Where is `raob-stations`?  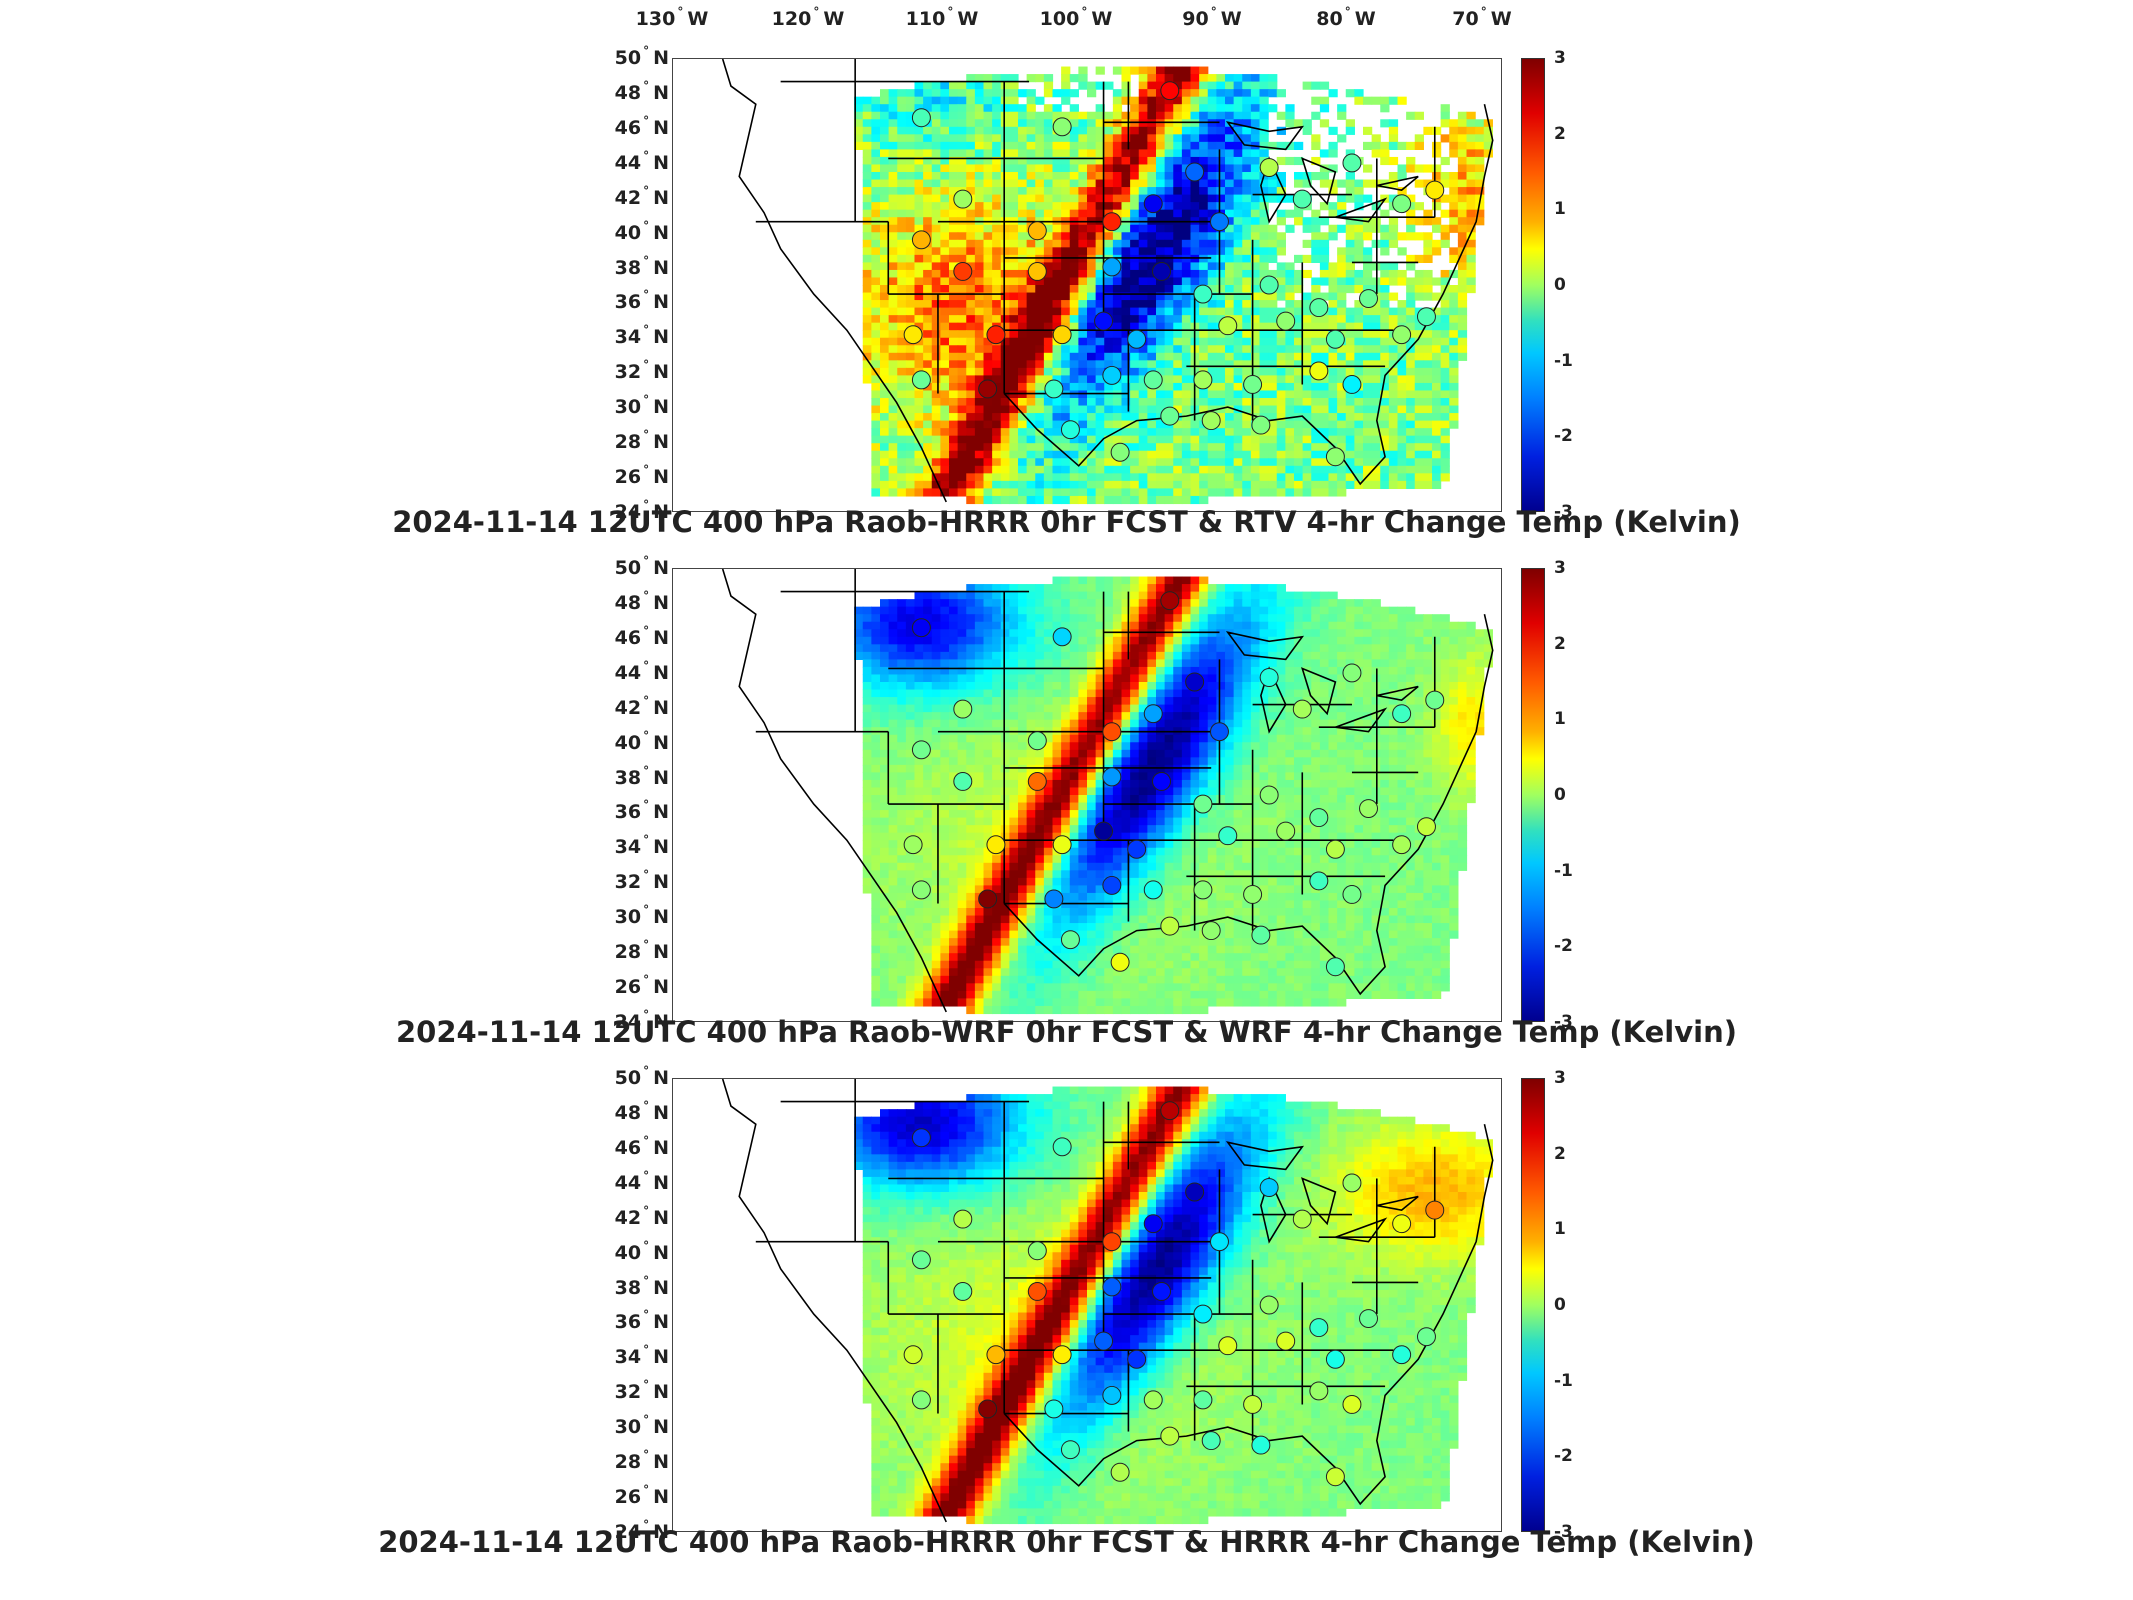
raob-stations is located at coordinates (1174, 784).